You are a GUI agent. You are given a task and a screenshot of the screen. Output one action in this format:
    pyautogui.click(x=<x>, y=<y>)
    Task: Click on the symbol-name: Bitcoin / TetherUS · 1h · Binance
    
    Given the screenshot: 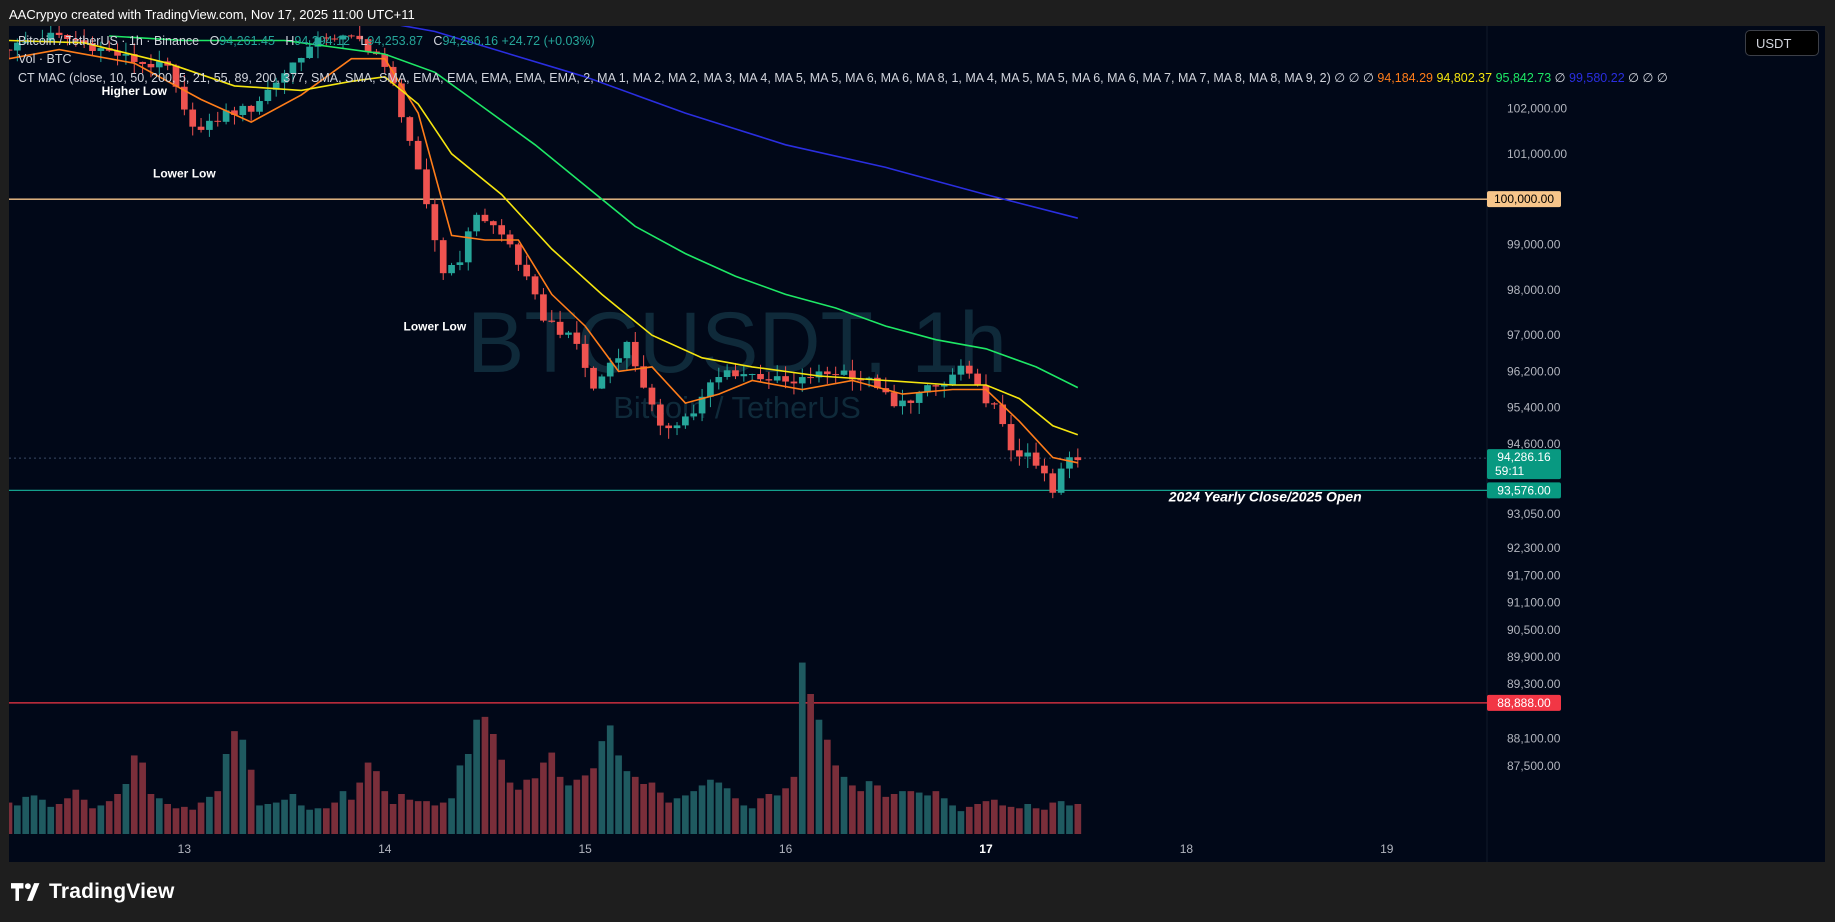 What is the action you would take?
    pyautogui.click(x=109, y=41)
    